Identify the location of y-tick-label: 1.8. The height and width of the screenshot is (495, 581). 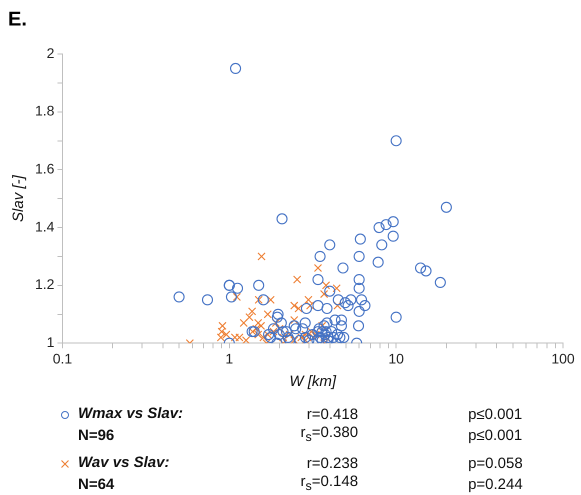
(44, 110).